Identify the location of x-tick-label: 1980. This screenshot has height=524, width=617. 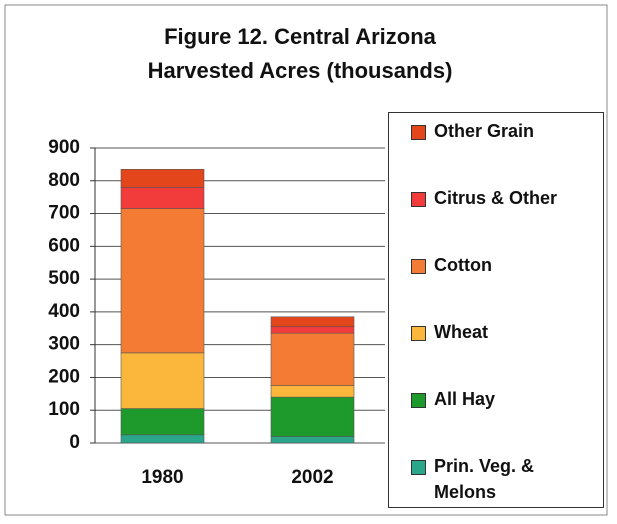
(162, 477).